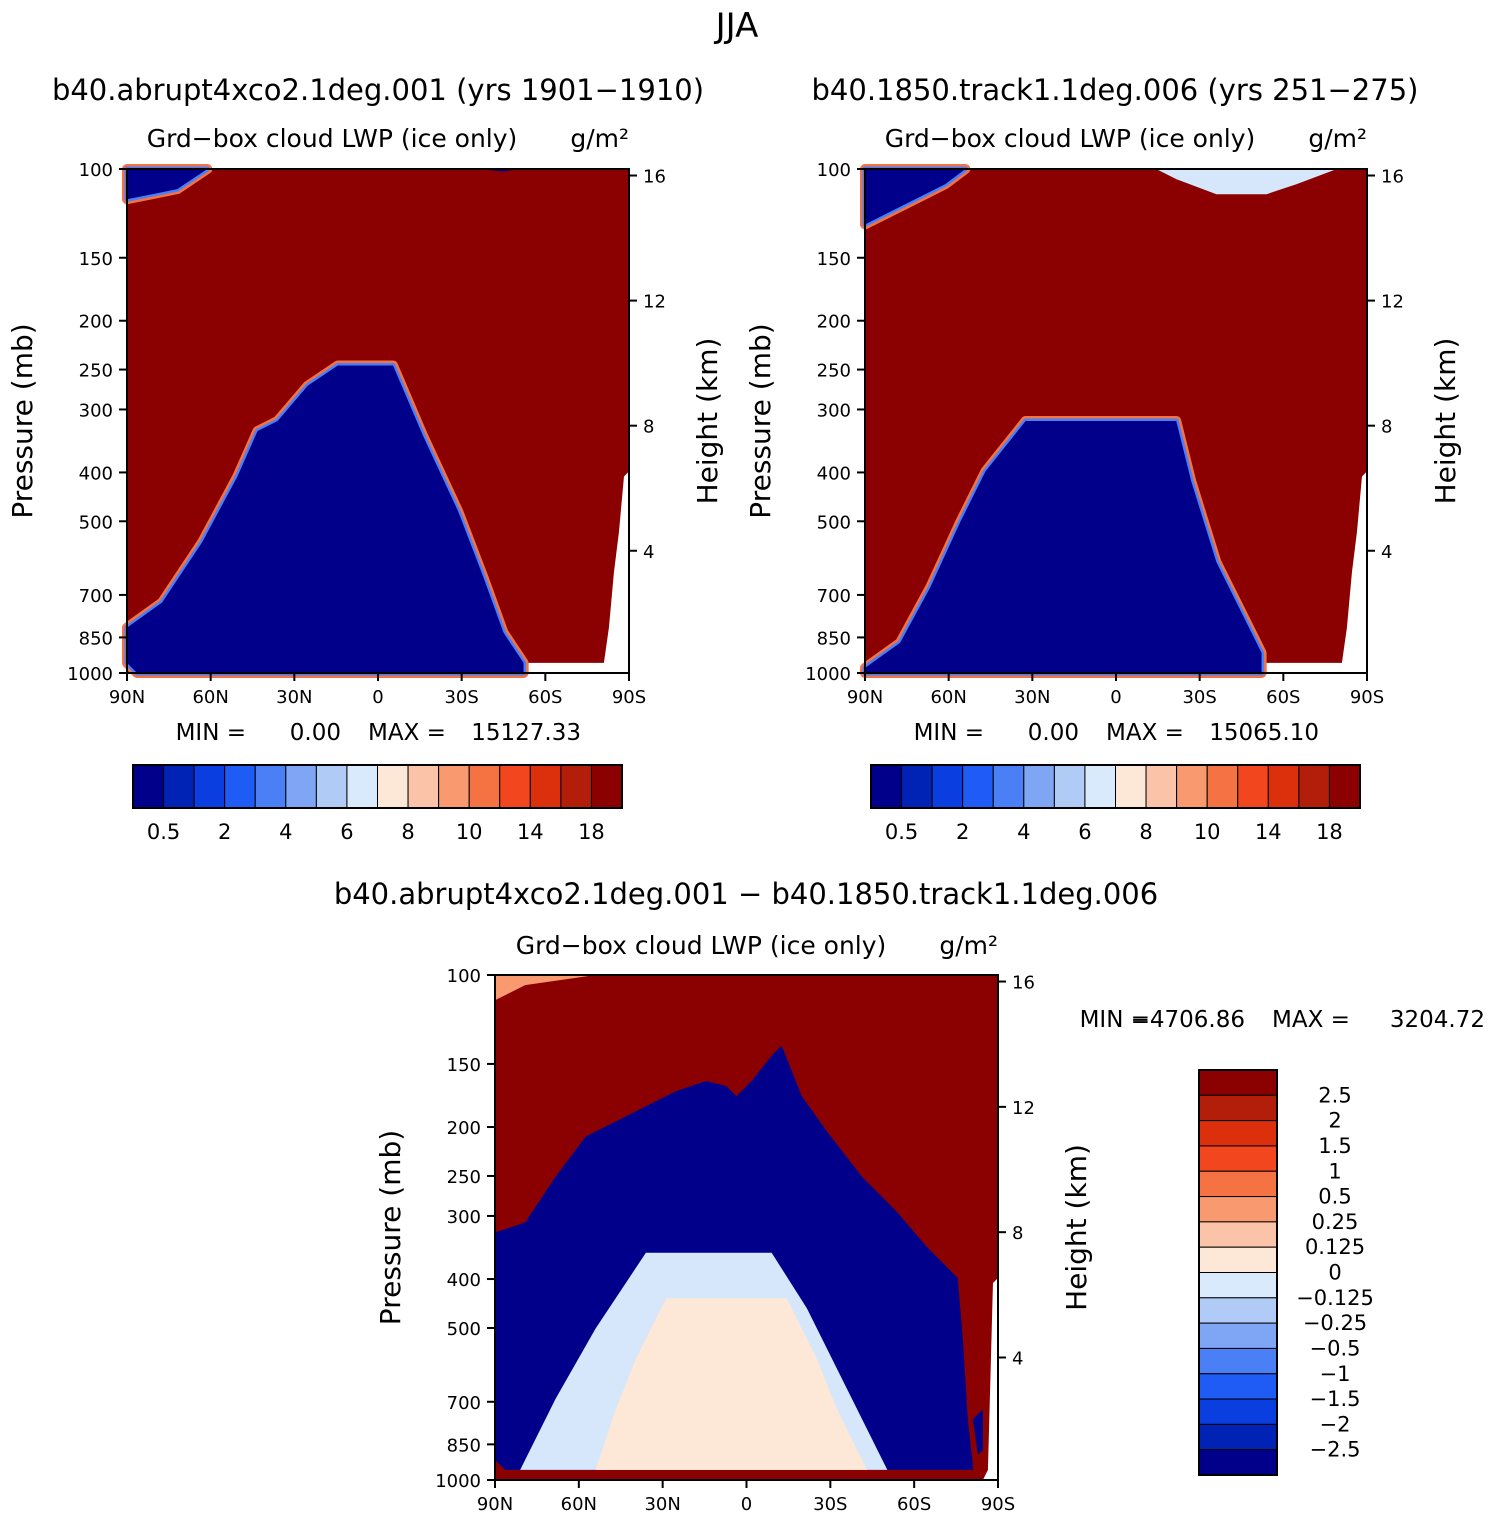  I want to click on colorbar-label: 18, so click(591, 832).